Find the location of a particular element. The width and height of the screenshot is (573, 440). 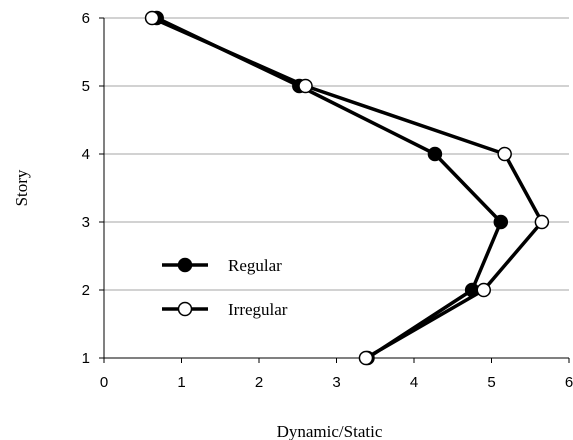

y-tick-label: 6 is located at coordinates (86, 18).